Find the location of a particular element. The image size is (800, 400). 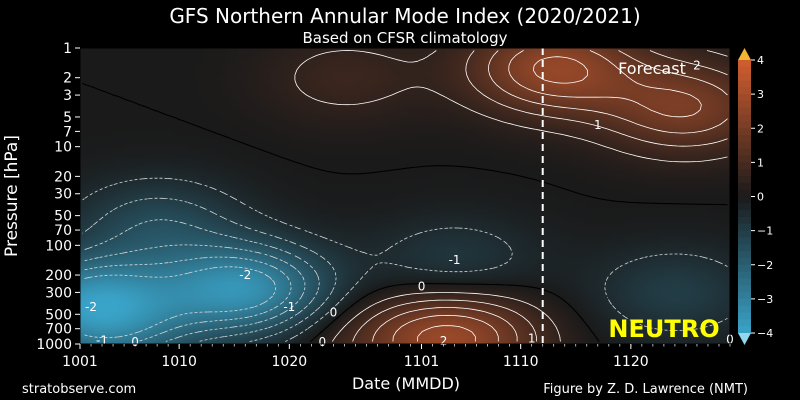

colorbar-tick-label: 3 is located at coordinates (760, 94).